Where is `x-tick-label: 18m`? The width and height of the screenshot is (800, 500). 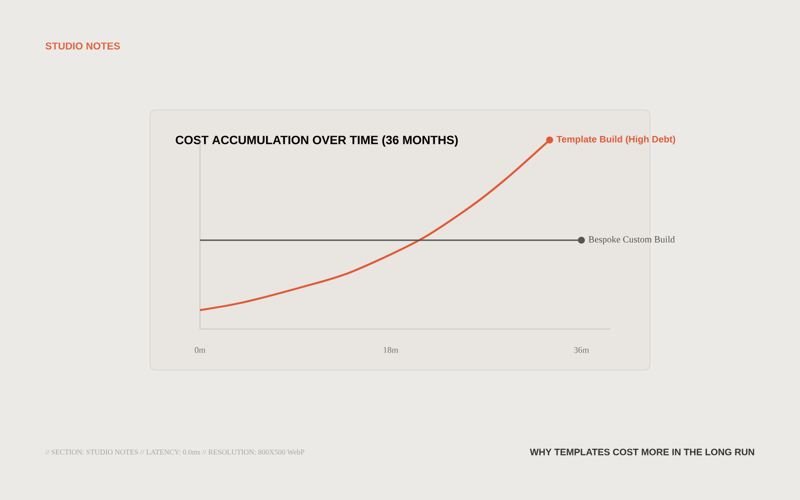 x-tick-label: 18m is located at coordinates (391, 350).